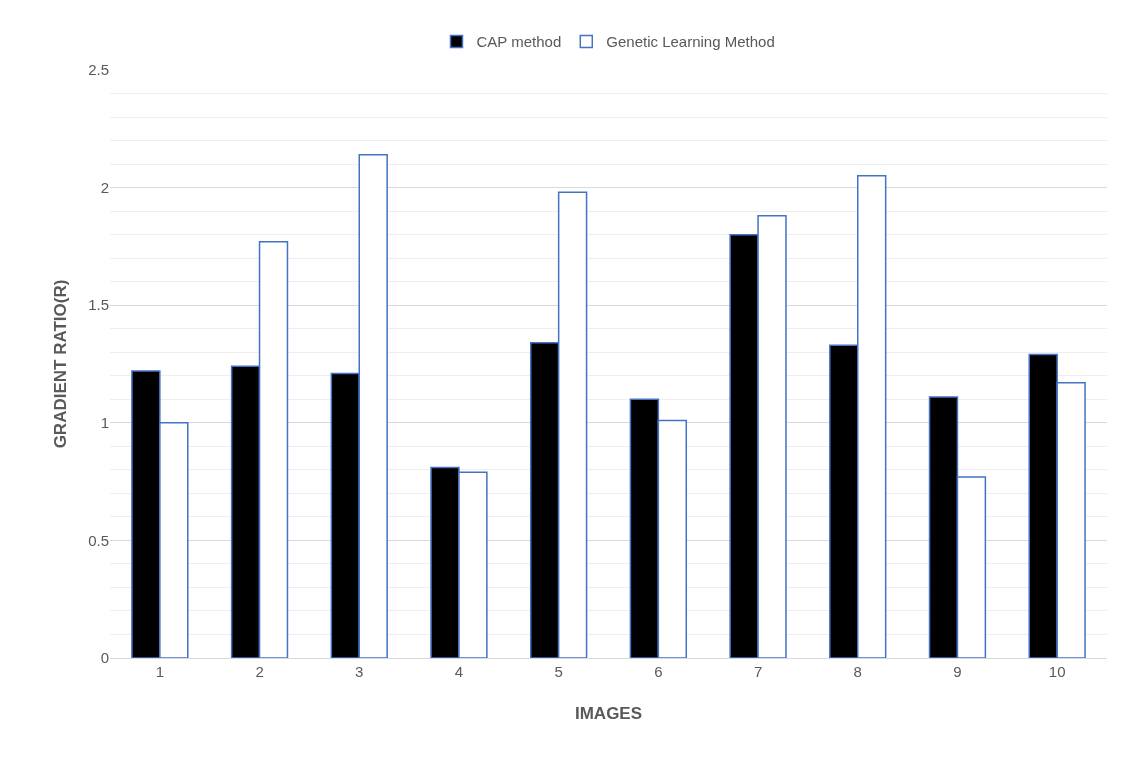 The width and height of the screenshot is (1137, 758). What do you see at coordinates (957, 671) in the screenshot?
I see `x-tick-label: 9` at bounding box center [957, 671].